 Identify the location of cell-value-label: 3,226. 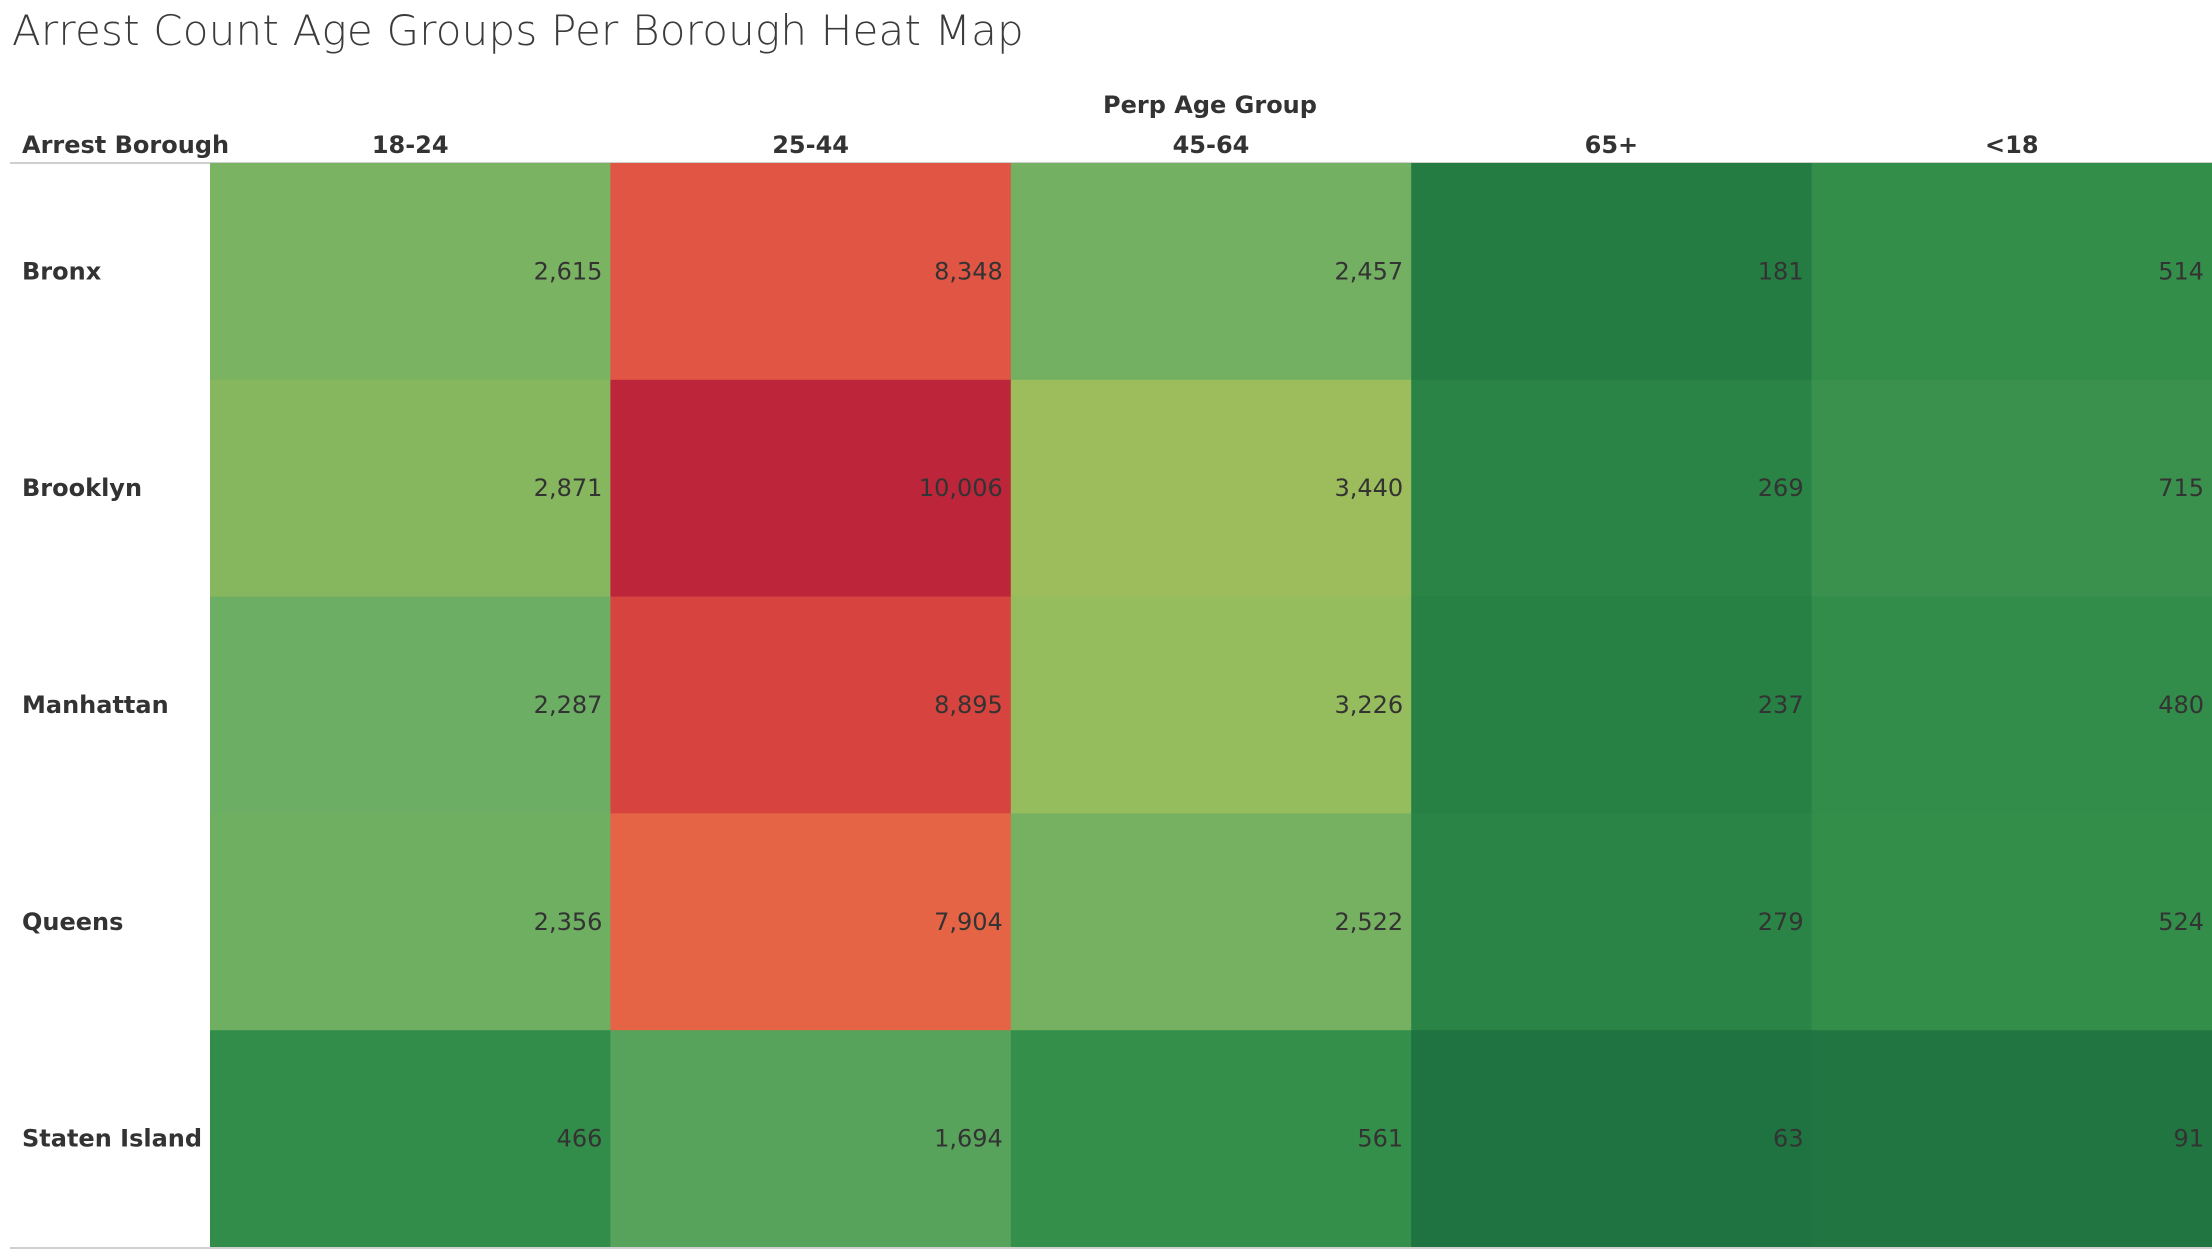
(1368, 705).